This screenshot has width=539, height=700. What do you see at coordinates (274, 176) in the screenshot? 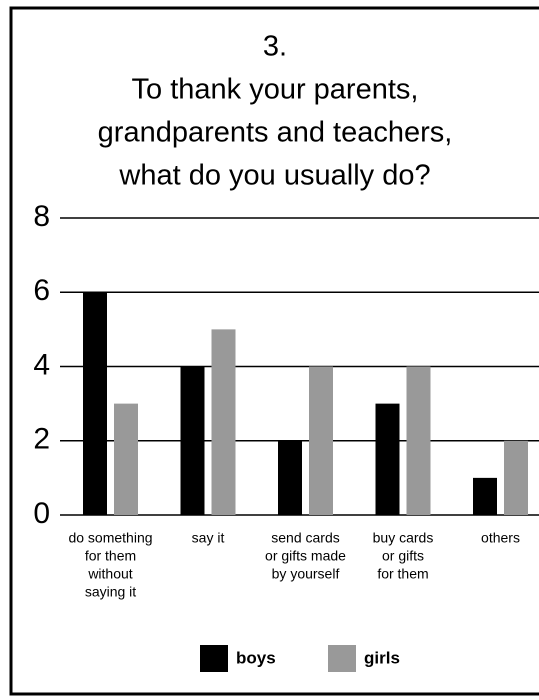
I see `chart-title: what do you usually do?` at bounding box center [274, 176].